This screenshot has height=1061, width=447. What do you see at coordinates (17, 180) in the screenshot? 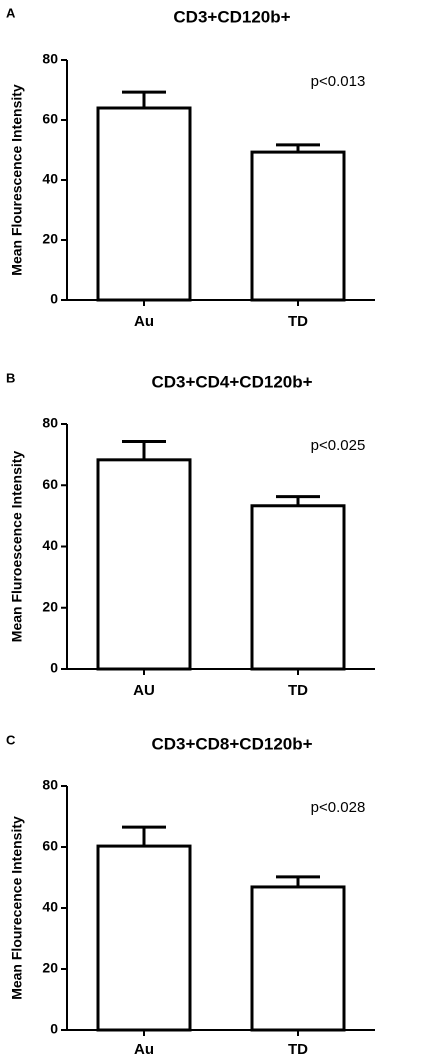
I see `y-axis-label: Mean Flourescence Intensity` at bounding box center [17, 180].